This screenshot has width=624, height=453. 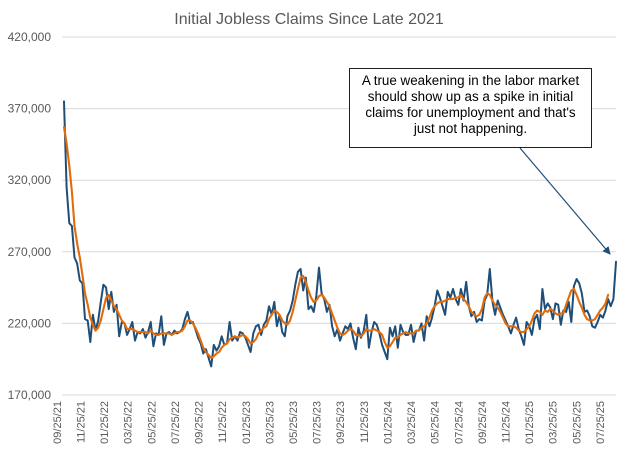 What do you see at coordinates (129, 422) in the screenshot?
I see `x-tick-label: 03/25/22` at bounding box center [129, 422].